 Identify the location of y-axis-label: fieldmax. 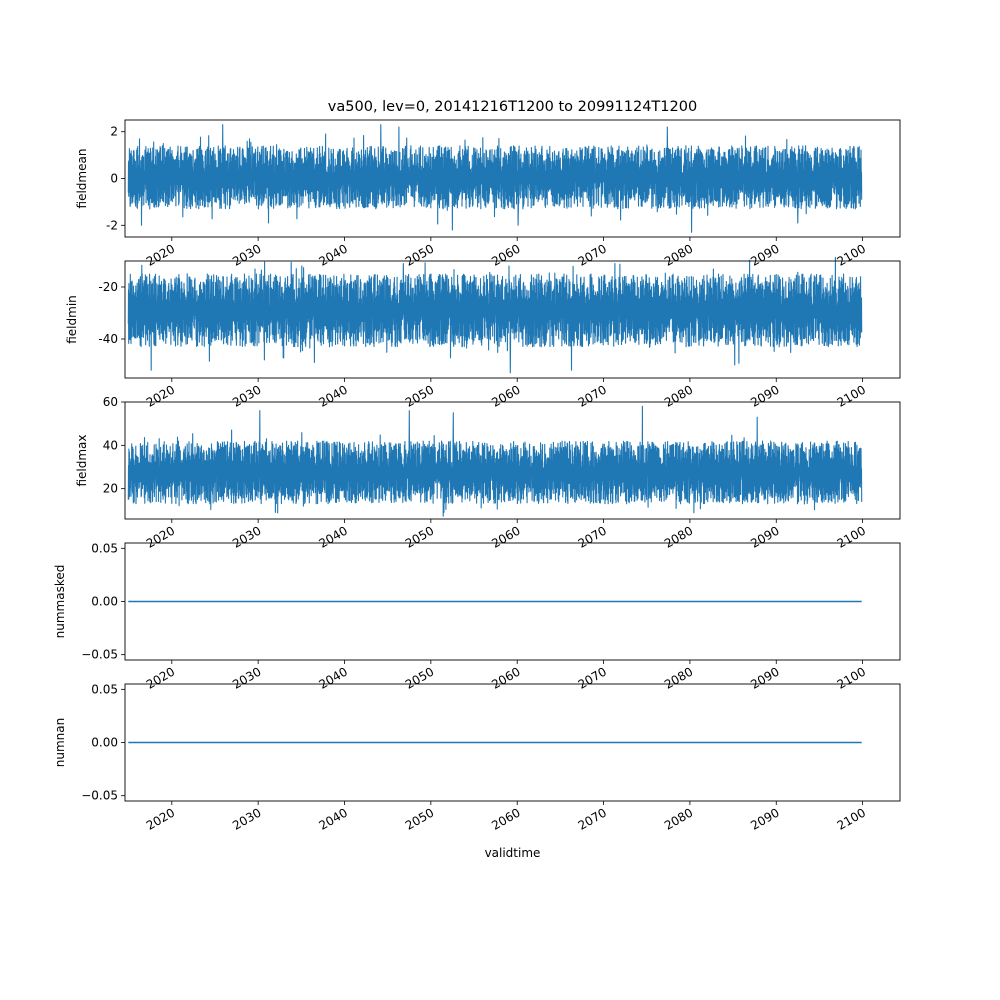
(82, 460).